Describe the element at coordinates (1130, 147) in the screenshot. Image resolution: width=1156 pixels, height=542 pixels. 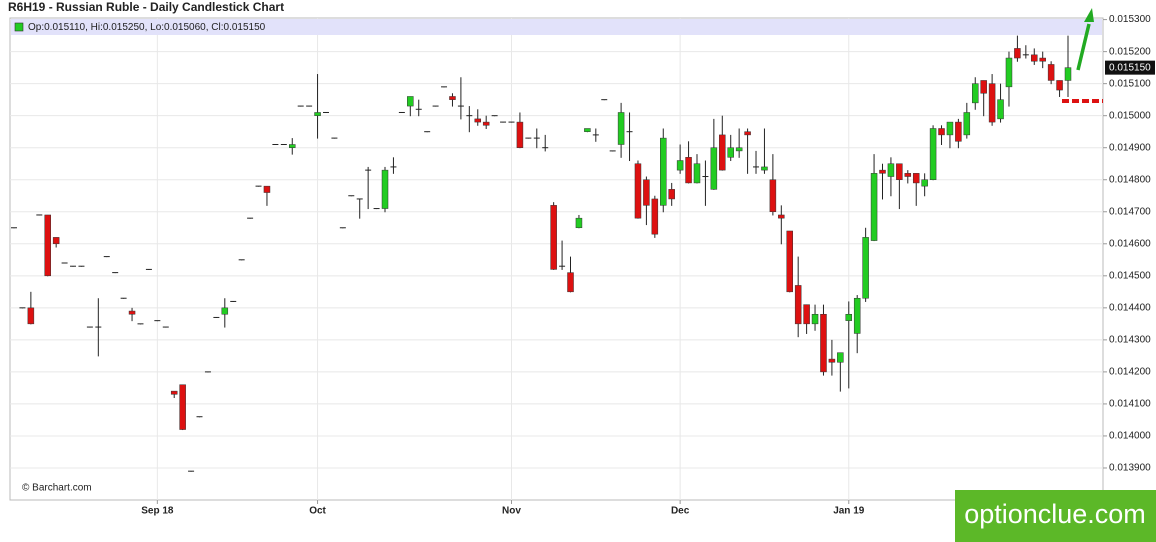
I see `y-tick-label: 0.014900` at that location.